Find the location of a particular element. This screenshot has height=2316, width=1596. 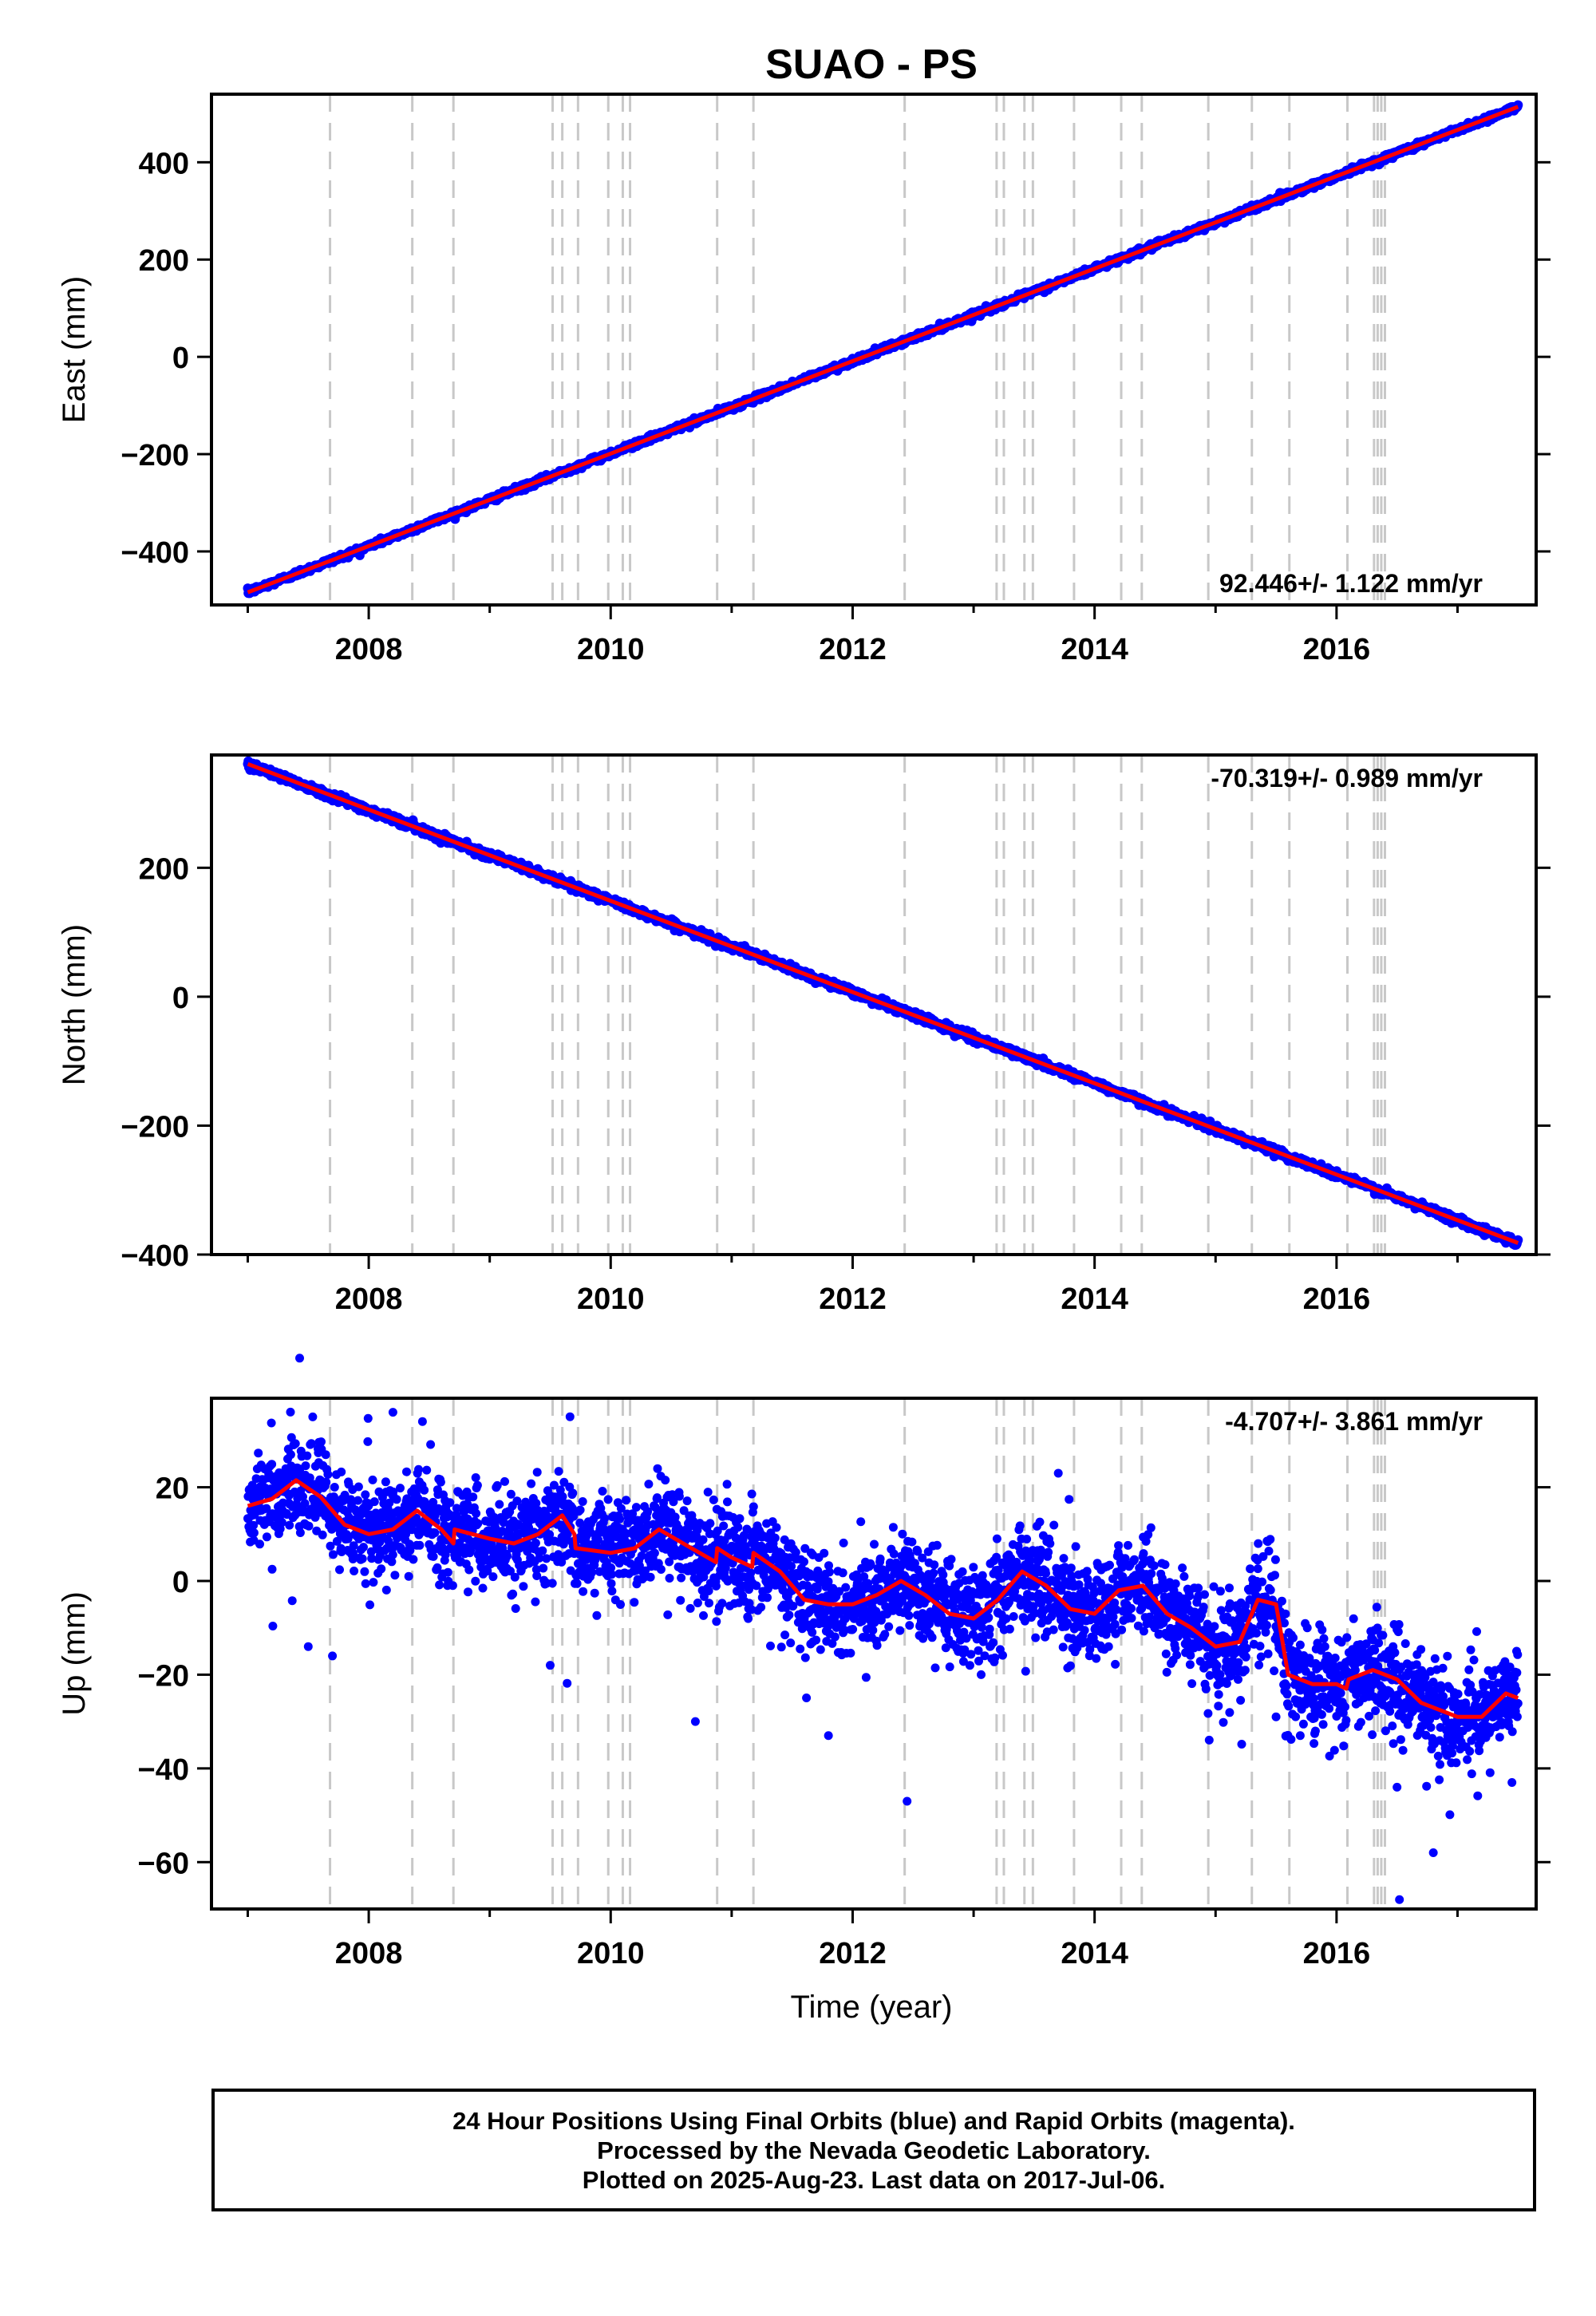

north-y-tick-label: 200 is located at coordinates (164, 869).